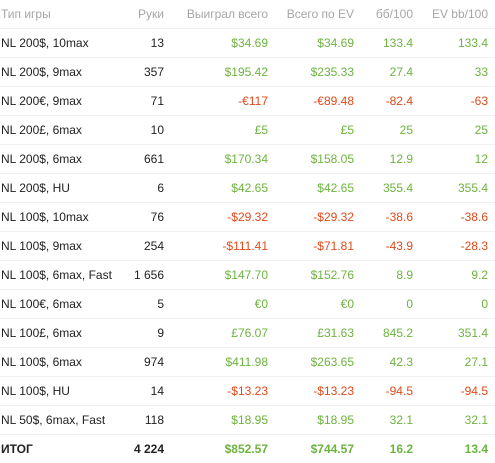  I want to click on cell-bb100: -82.4, so click(383, 101).